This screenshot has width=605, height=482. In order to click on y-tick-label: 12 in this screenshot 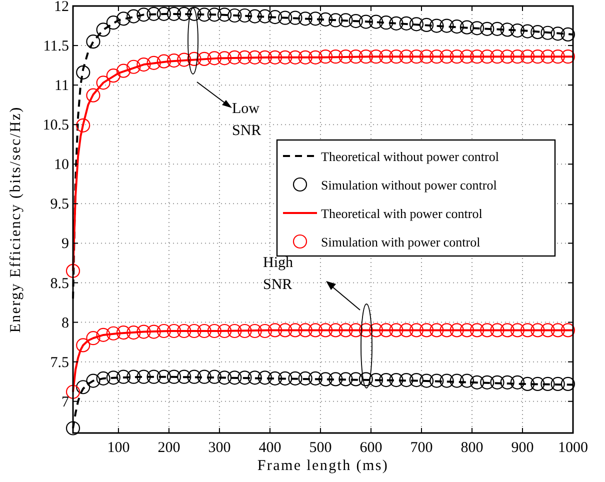, I will do `click(61, 7)`.